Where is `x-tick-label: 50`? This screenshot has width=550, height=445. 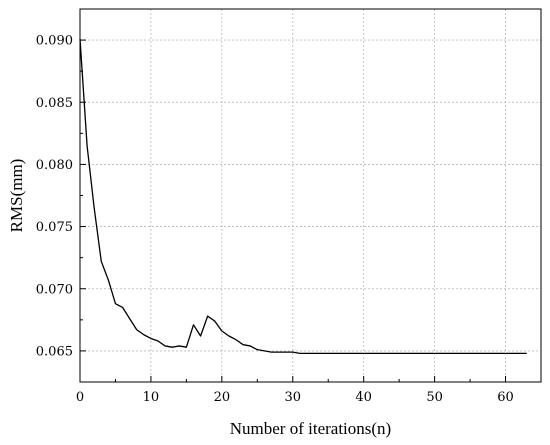 x-tick-label: 50 is located at coordinates (434, 397).